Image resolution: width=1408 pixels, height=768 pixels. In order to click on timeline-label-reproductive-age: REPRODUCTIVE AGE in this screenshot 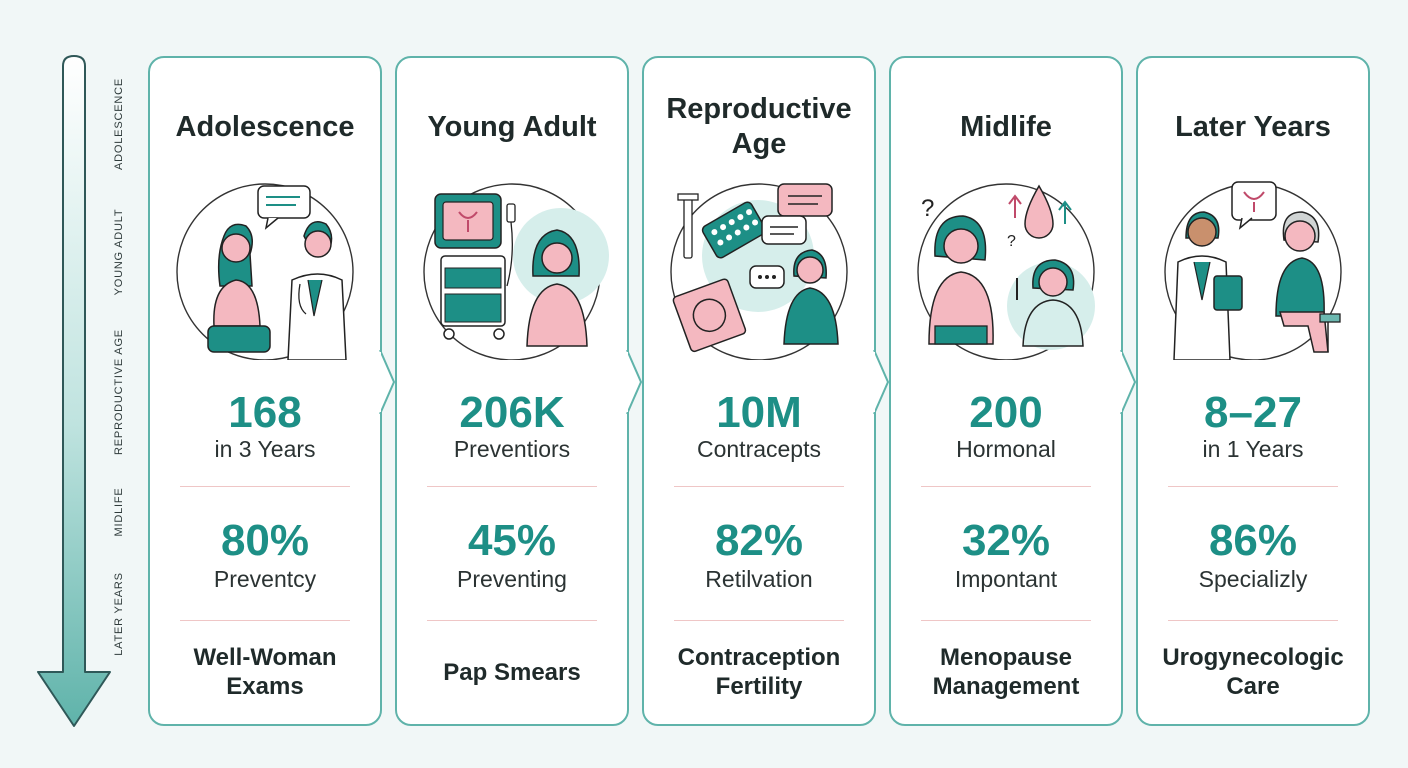, I will do `click(119, 392)`.